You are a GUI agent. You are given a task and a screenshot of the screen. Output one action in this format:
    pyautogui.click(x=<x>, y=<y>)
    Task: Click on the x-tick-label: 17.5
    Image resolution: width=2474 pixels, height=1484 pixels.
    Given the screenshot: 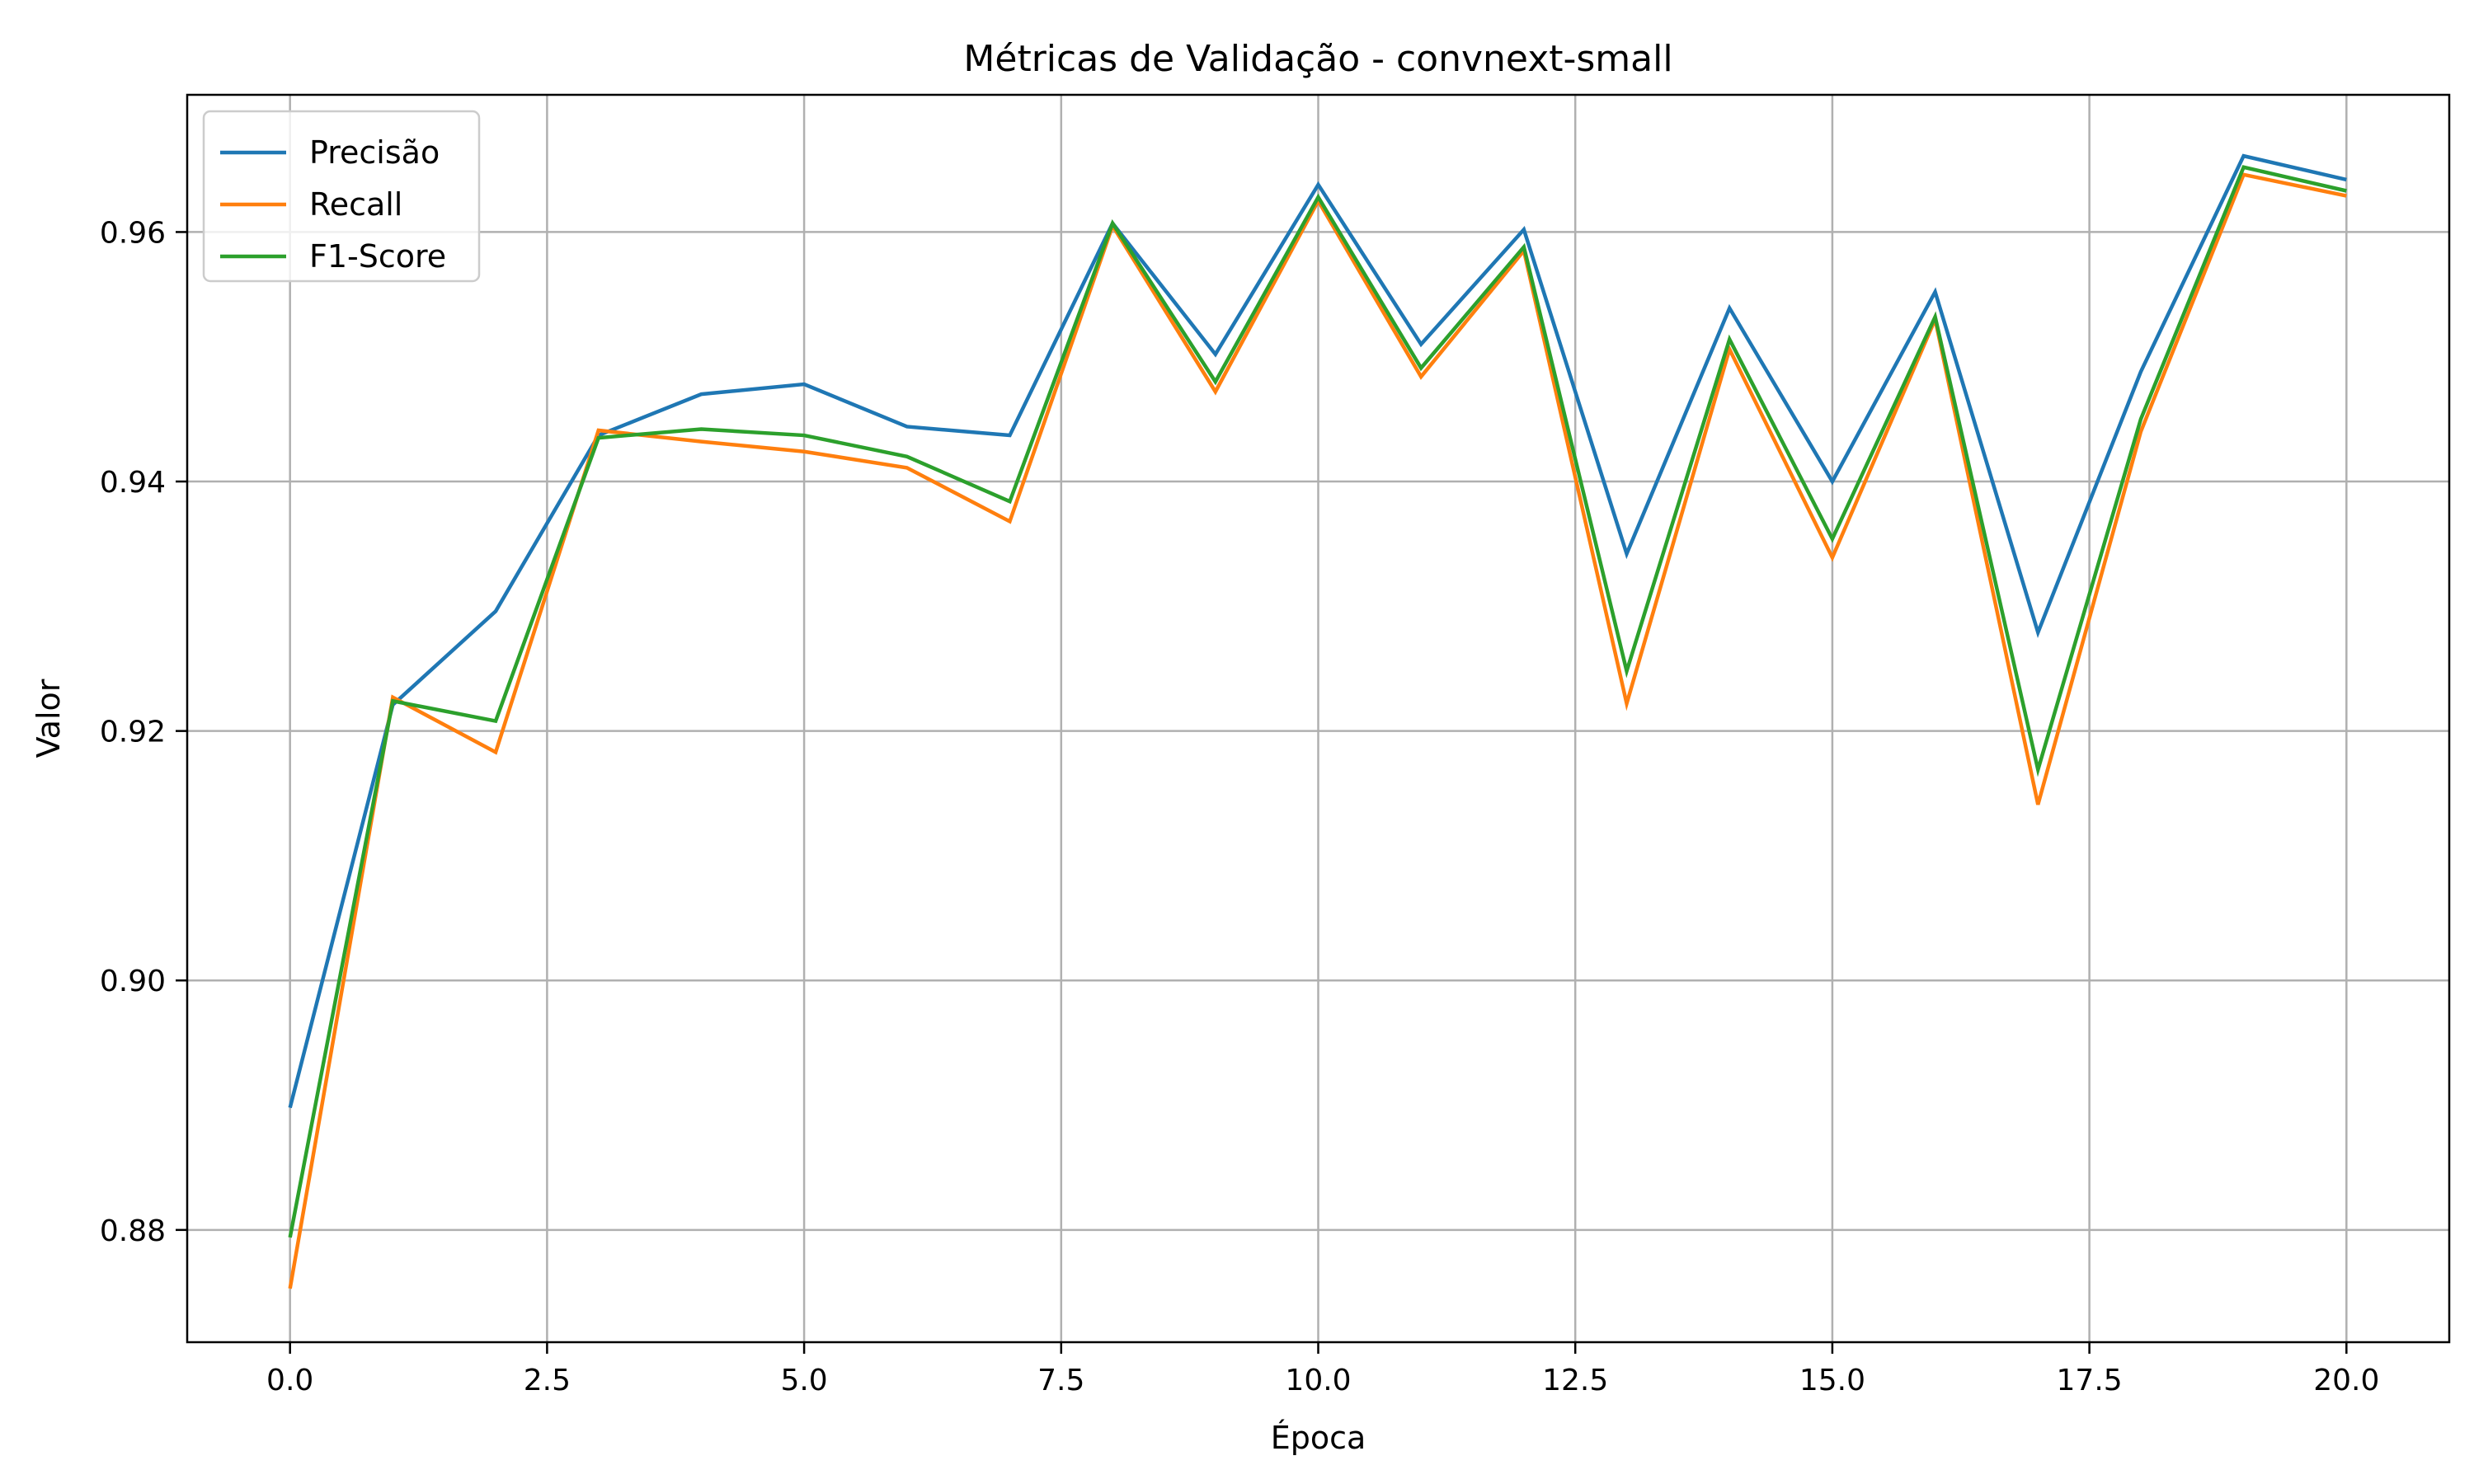 What is the action you would take?
    pyautogui.click(x=2090, y=1380)
    